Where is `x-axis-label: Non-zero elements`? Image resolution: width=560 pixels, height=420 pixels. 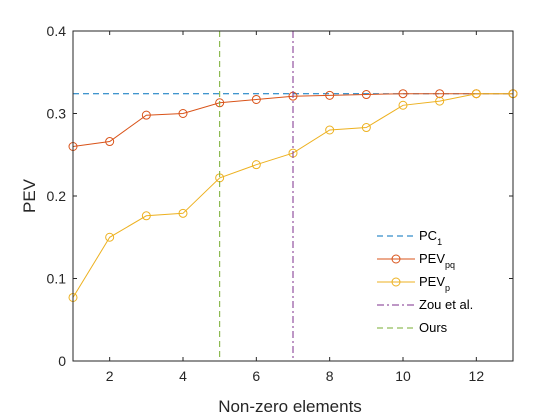 x-axis-label: Non-zero elements is located at coordinates (290, 406).